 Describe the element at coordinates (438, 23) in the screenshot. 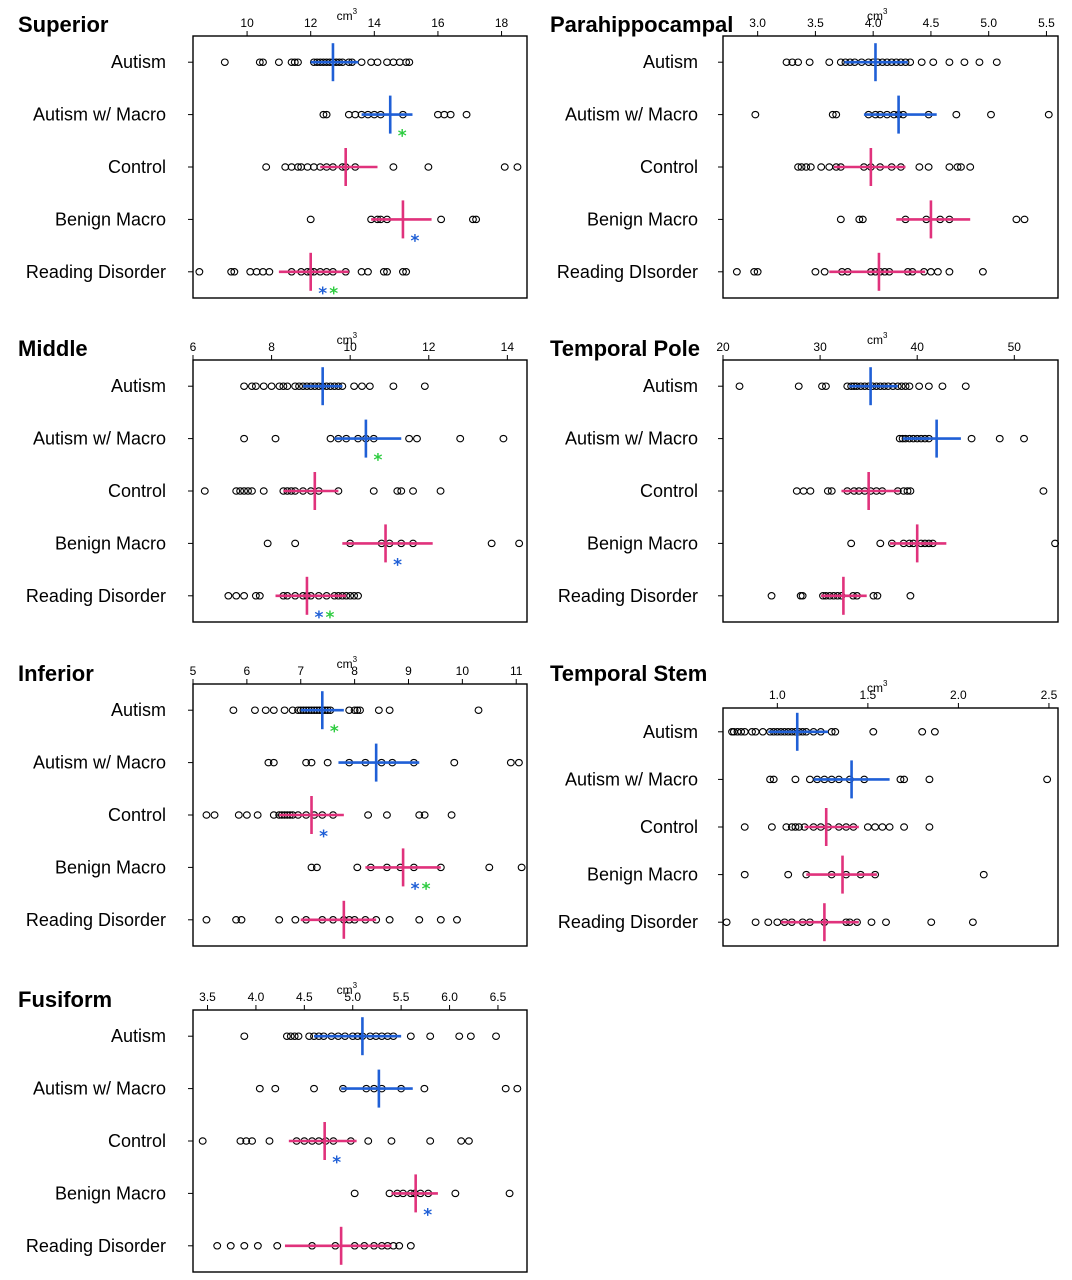

I see `x-tick-label: 16` at that location.